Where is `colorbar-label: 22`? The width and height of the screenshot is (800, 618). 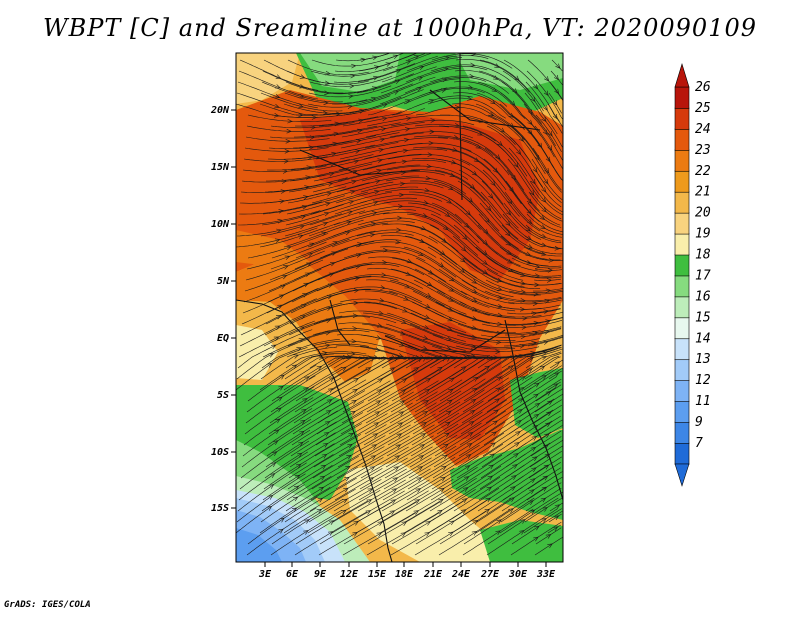 colorbar-label: 22 is located at coordinates (703, 171).